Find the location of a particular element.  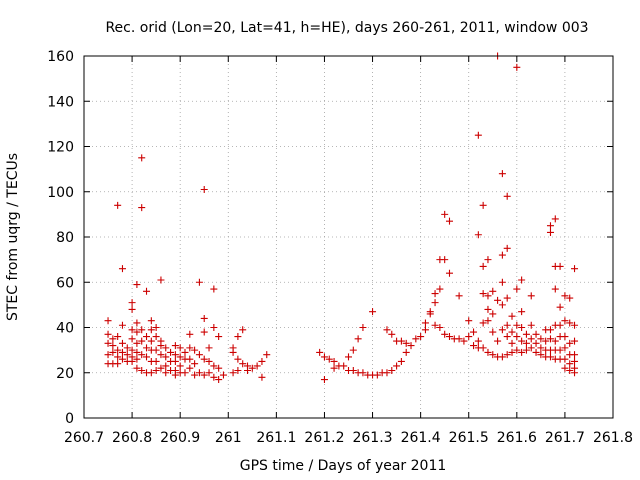

y-tick-label: 120 is located at coordinates (60, 148).